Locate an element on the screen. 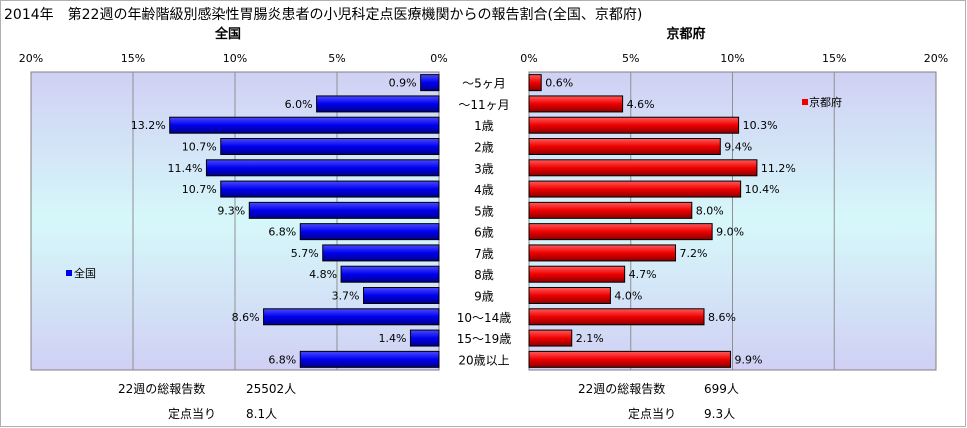 This screenshot has height=428, width=967. category-label: ～5ヶ月 is located at coordinates (484, 84).